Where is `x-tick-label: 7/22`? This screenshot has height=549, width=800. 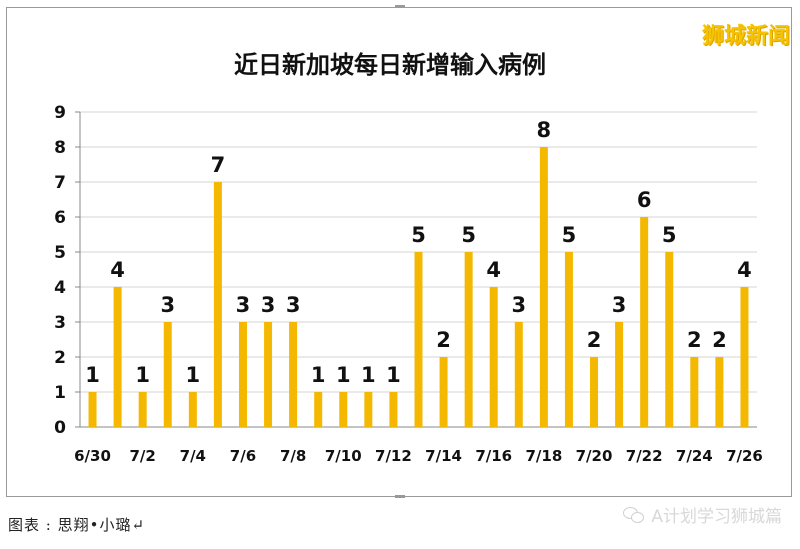 x-tick-label: 7/22 is located at coordinates (644, 456).